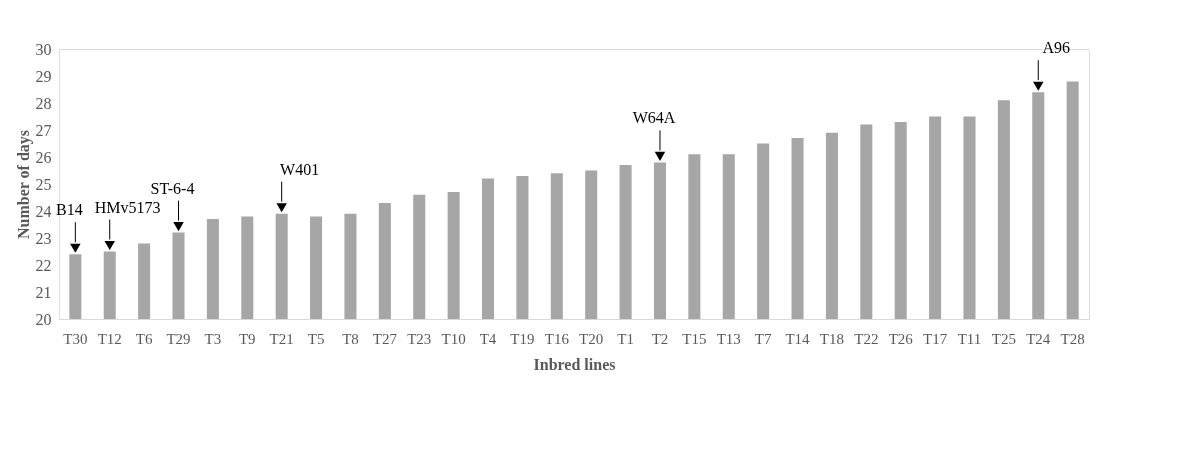 Image resolution: width=1195 pixels, height=464 pixels. What do you see at coordinates (144, 338) in the screenshot?
I see `x-tick-label: T6` at bounding box center [144, 338].